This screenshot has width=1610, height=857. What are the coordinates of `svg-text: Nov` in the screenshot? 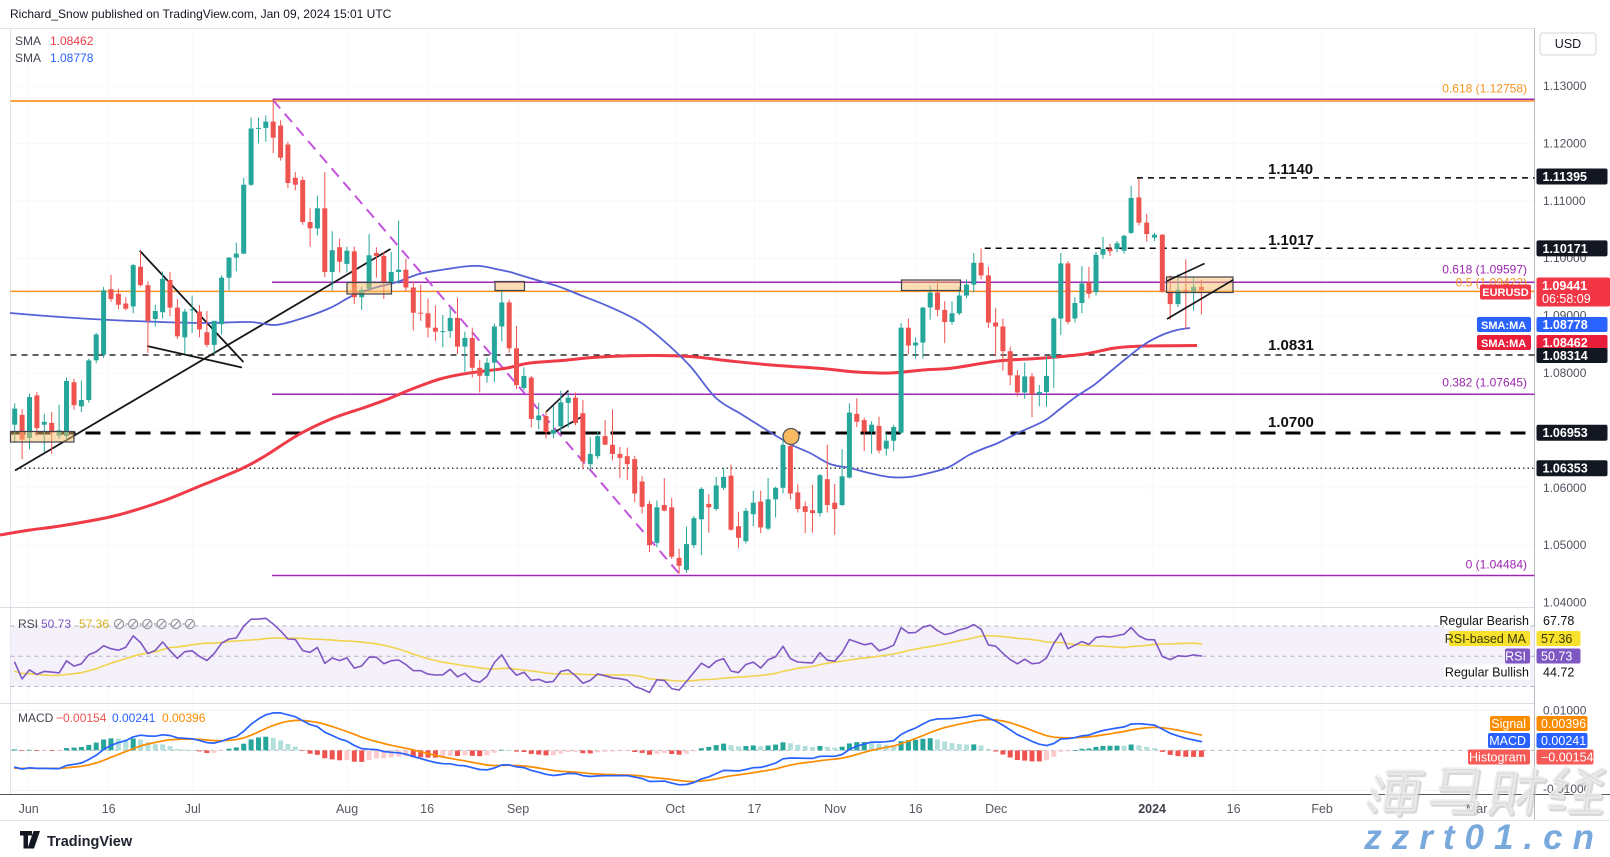 It's located at (835, 809).